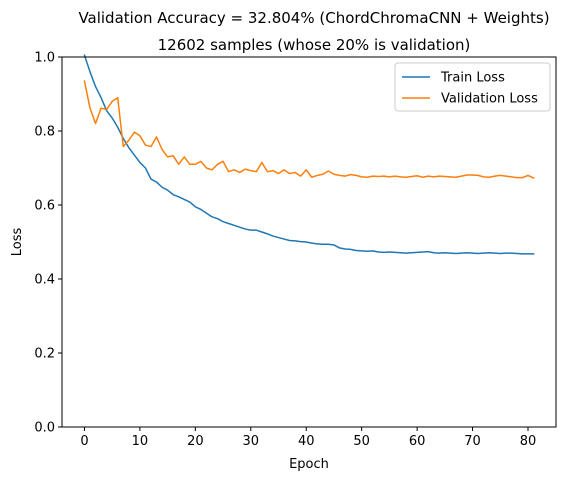  Describe the element at coordinates (17, 242) in the screenshot. I see `y-axis-label: Loss` at that location.